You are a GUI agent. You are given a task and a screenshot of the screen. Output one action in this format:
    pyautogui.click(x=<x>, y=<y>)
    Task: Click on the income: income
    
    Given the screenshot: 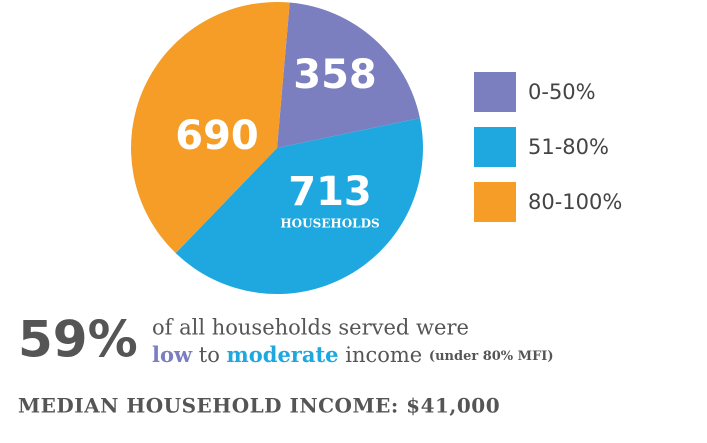 What is the action you would take?
    pyautogui.click(x=383, y=355)
    